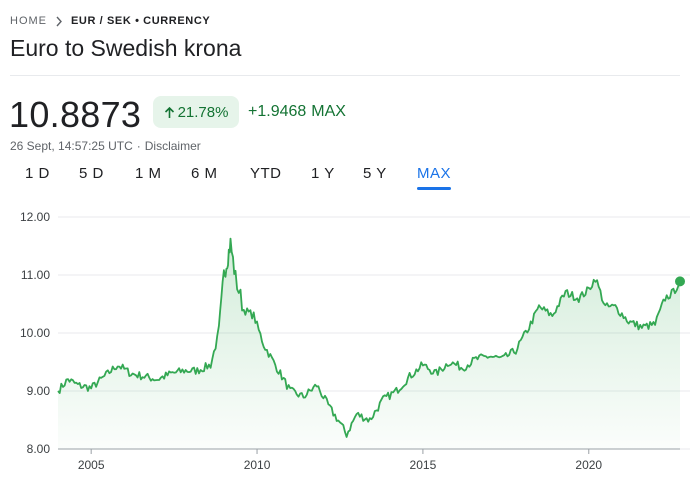 The image size is (690, 490). What do you see at coordinates (169, 112) in the screenshot?
I see `arrow-up-icon` at bounding box center [169, 112].